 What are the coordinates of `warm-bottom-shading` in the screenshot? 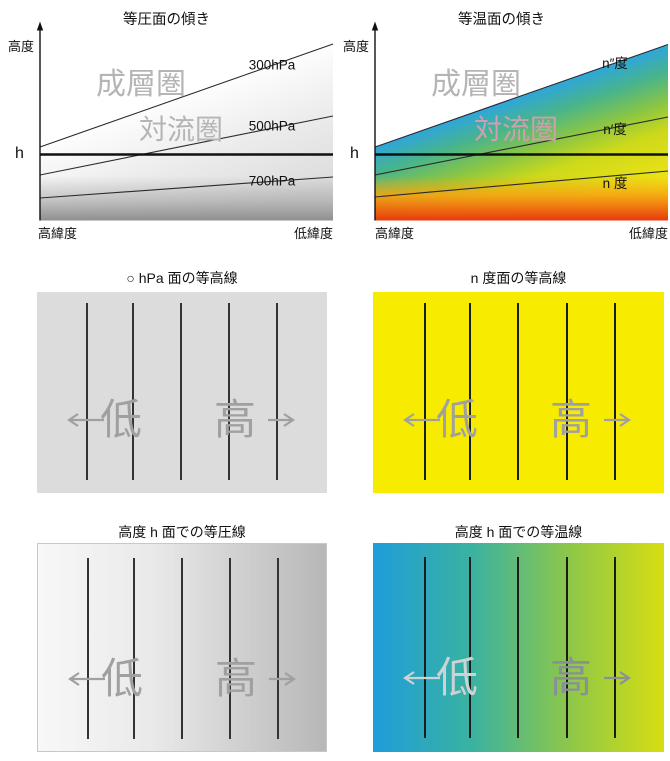 It's located at (521, 198).